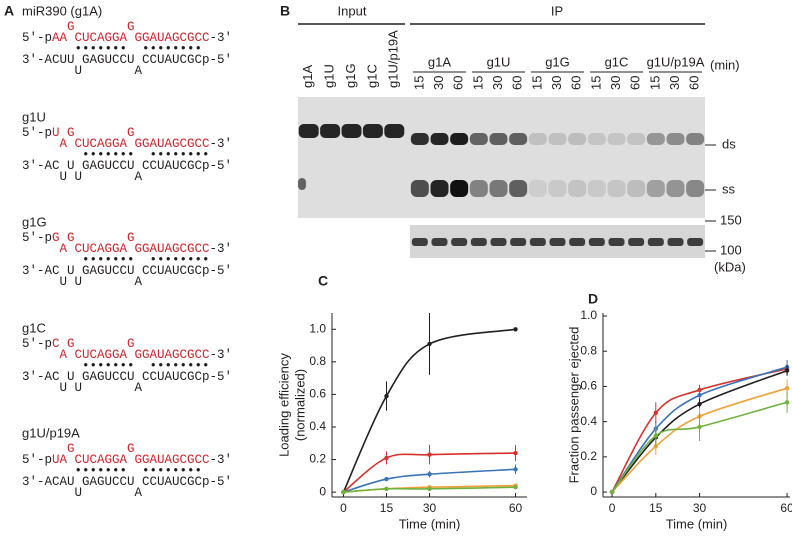  I want to click on sequence-segment: G G G, so click(93, 238).